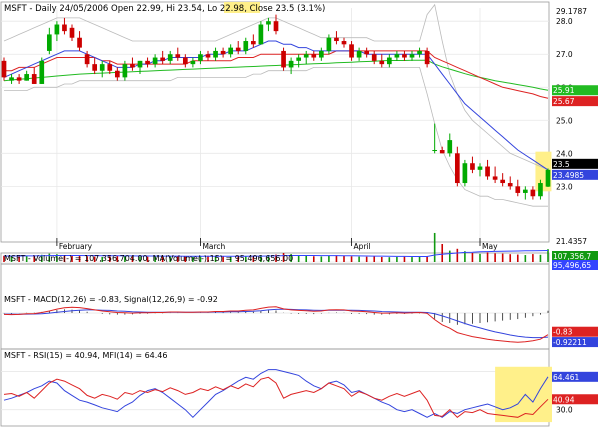 The image size is (600, 428). What do you see at coordinates (564, 54) in the screenshot?
I see `price-y-tick: 27.0` at bounding box center [564, 54].